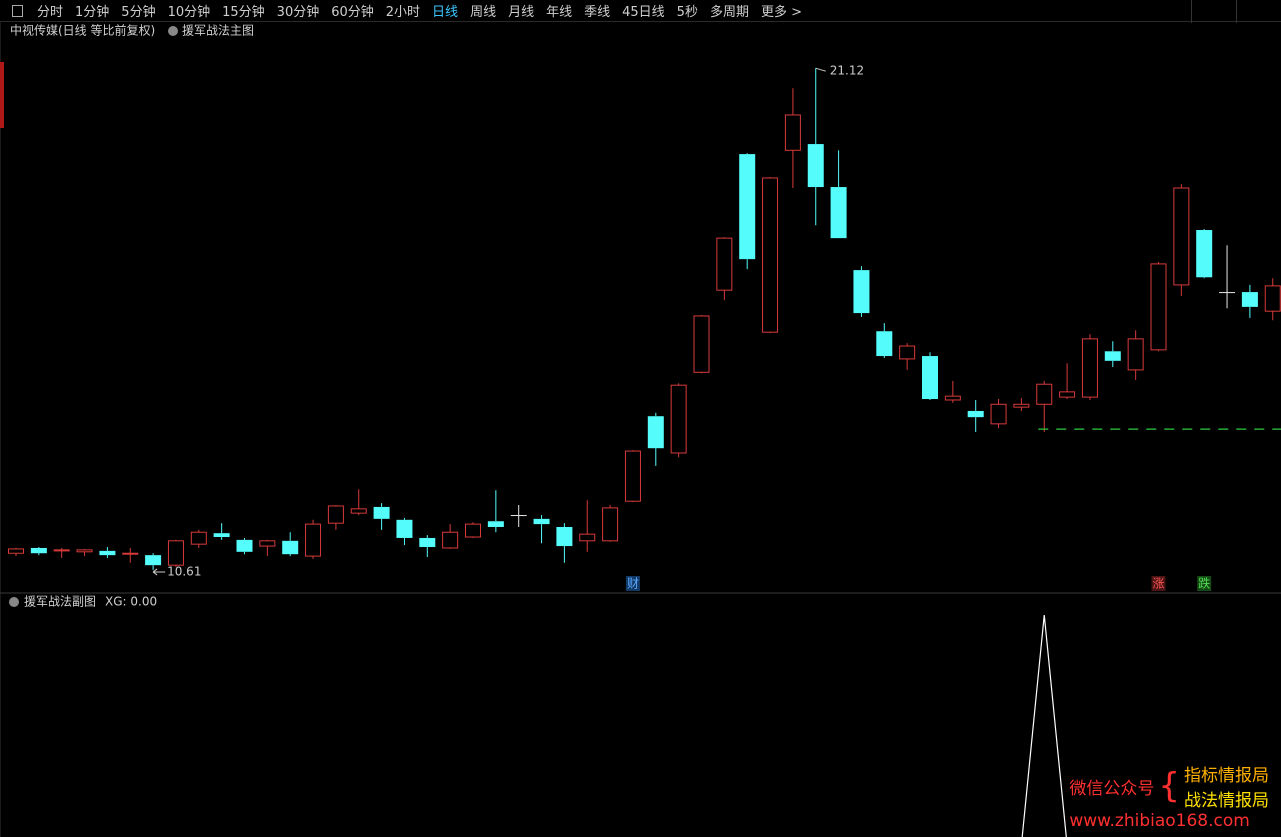 This screenshot has width=1281, height=837. I want to click on period-tab: 1分钟, so click(92, 12).